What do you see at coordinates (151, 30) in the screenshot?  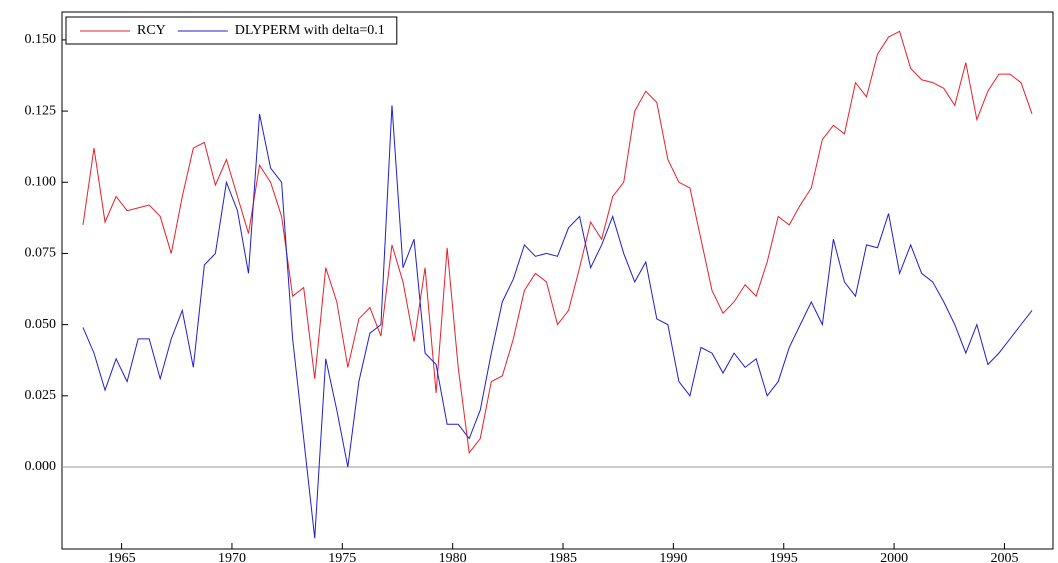 I see `legend-label: RCY` at bounding box center [151, 30].